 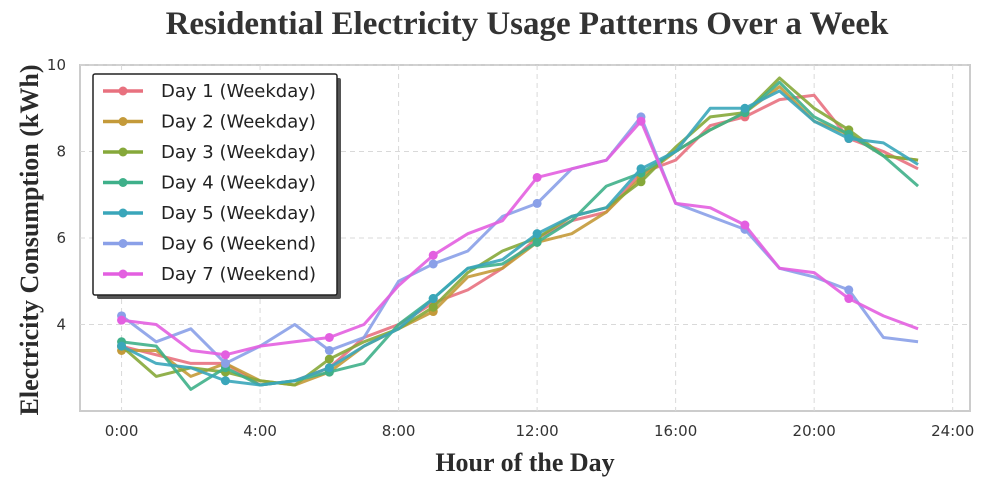 I want to click on x-tick-label: 24:00, so click(x=952, y=431).